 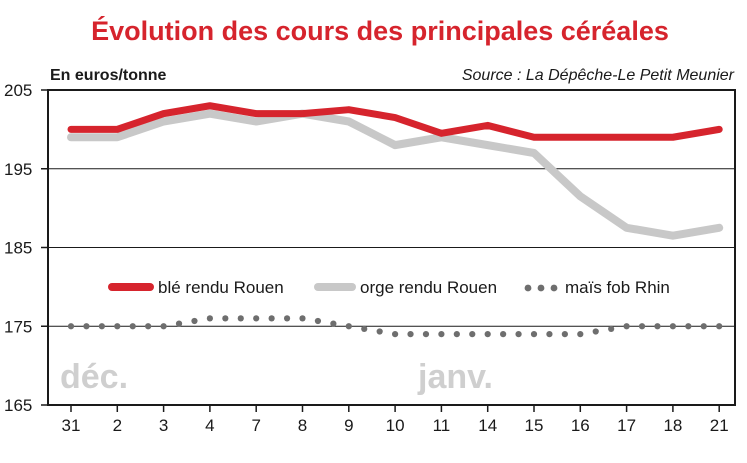 What do you see at coordinates (348, 425) in the screenshot?
I see `x-tick-label: 9` at bounding box center [348, 425].